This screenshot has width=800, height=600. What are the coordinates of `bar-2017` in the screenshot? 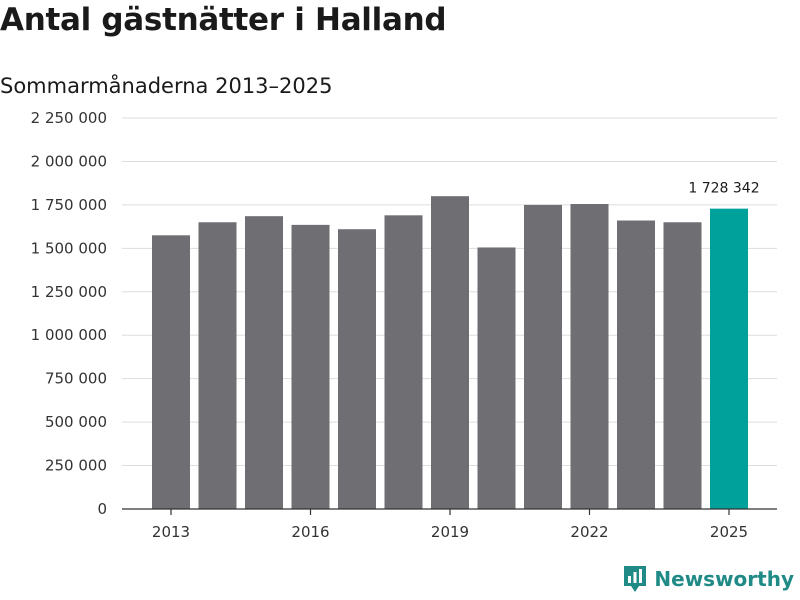 It's located at (357, 369).